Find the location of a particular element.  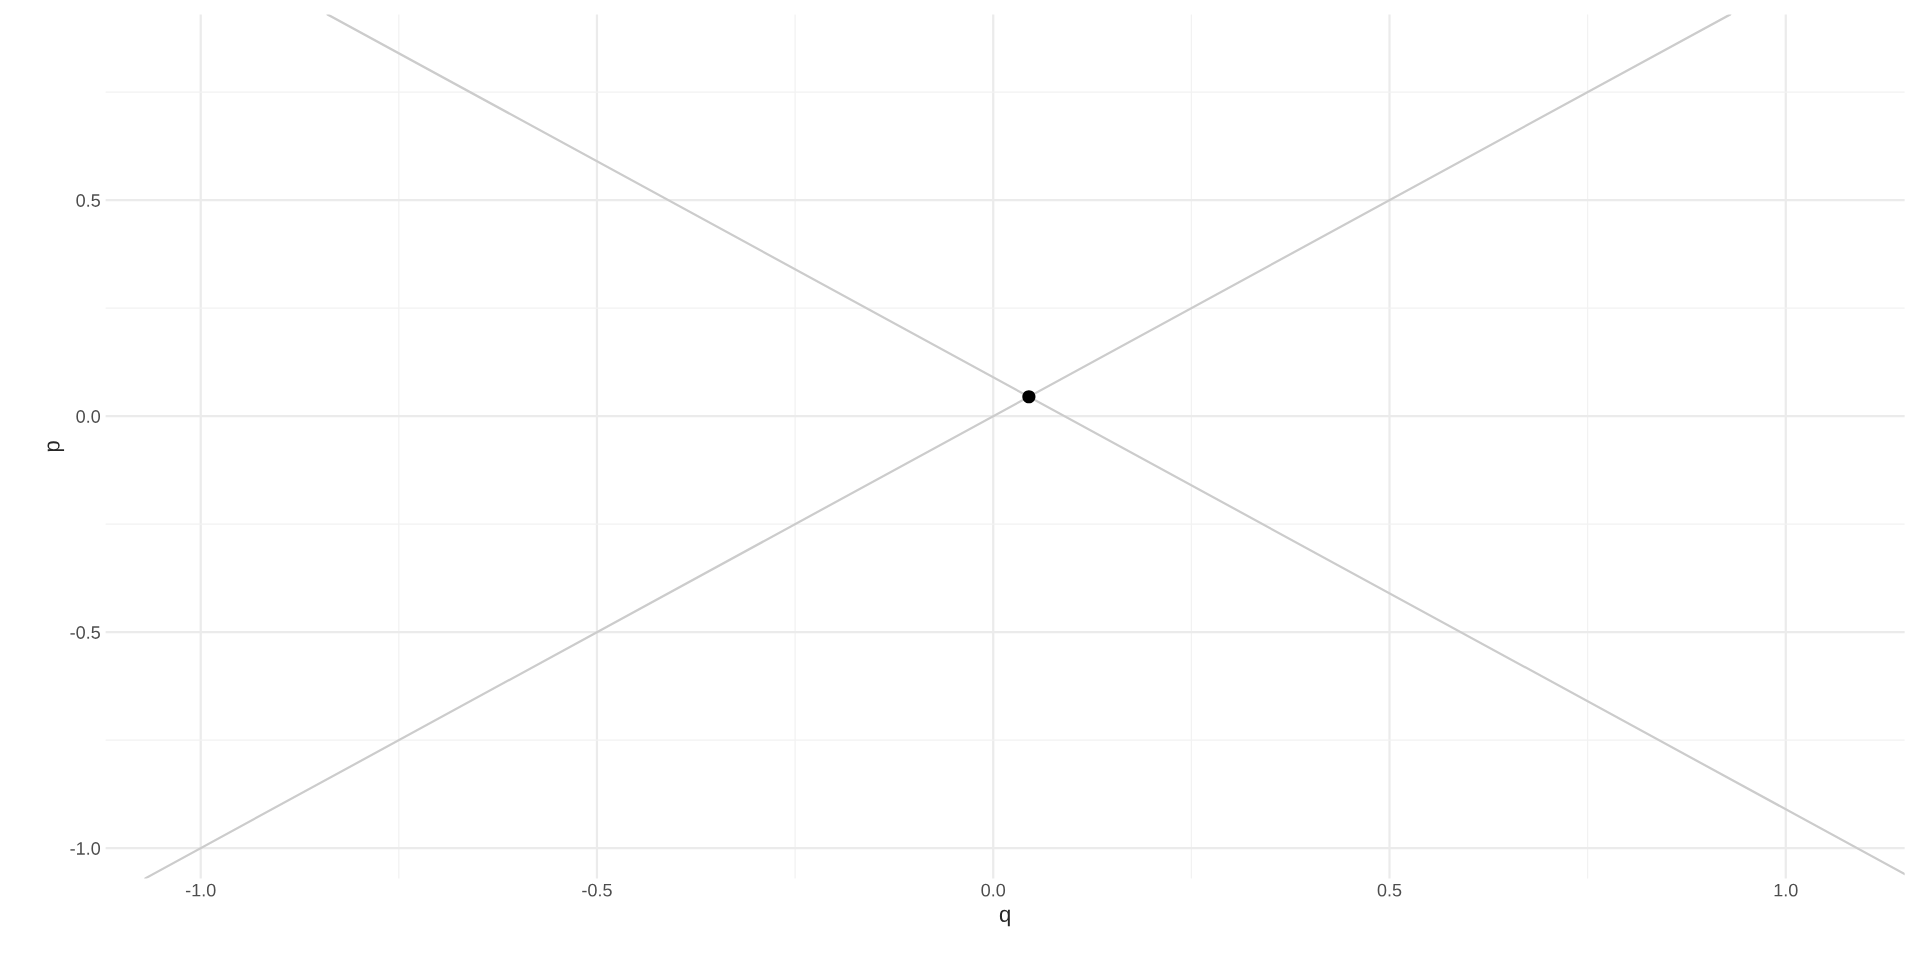

x-tick-label: 0.0 is located at coordinates (993, 890).